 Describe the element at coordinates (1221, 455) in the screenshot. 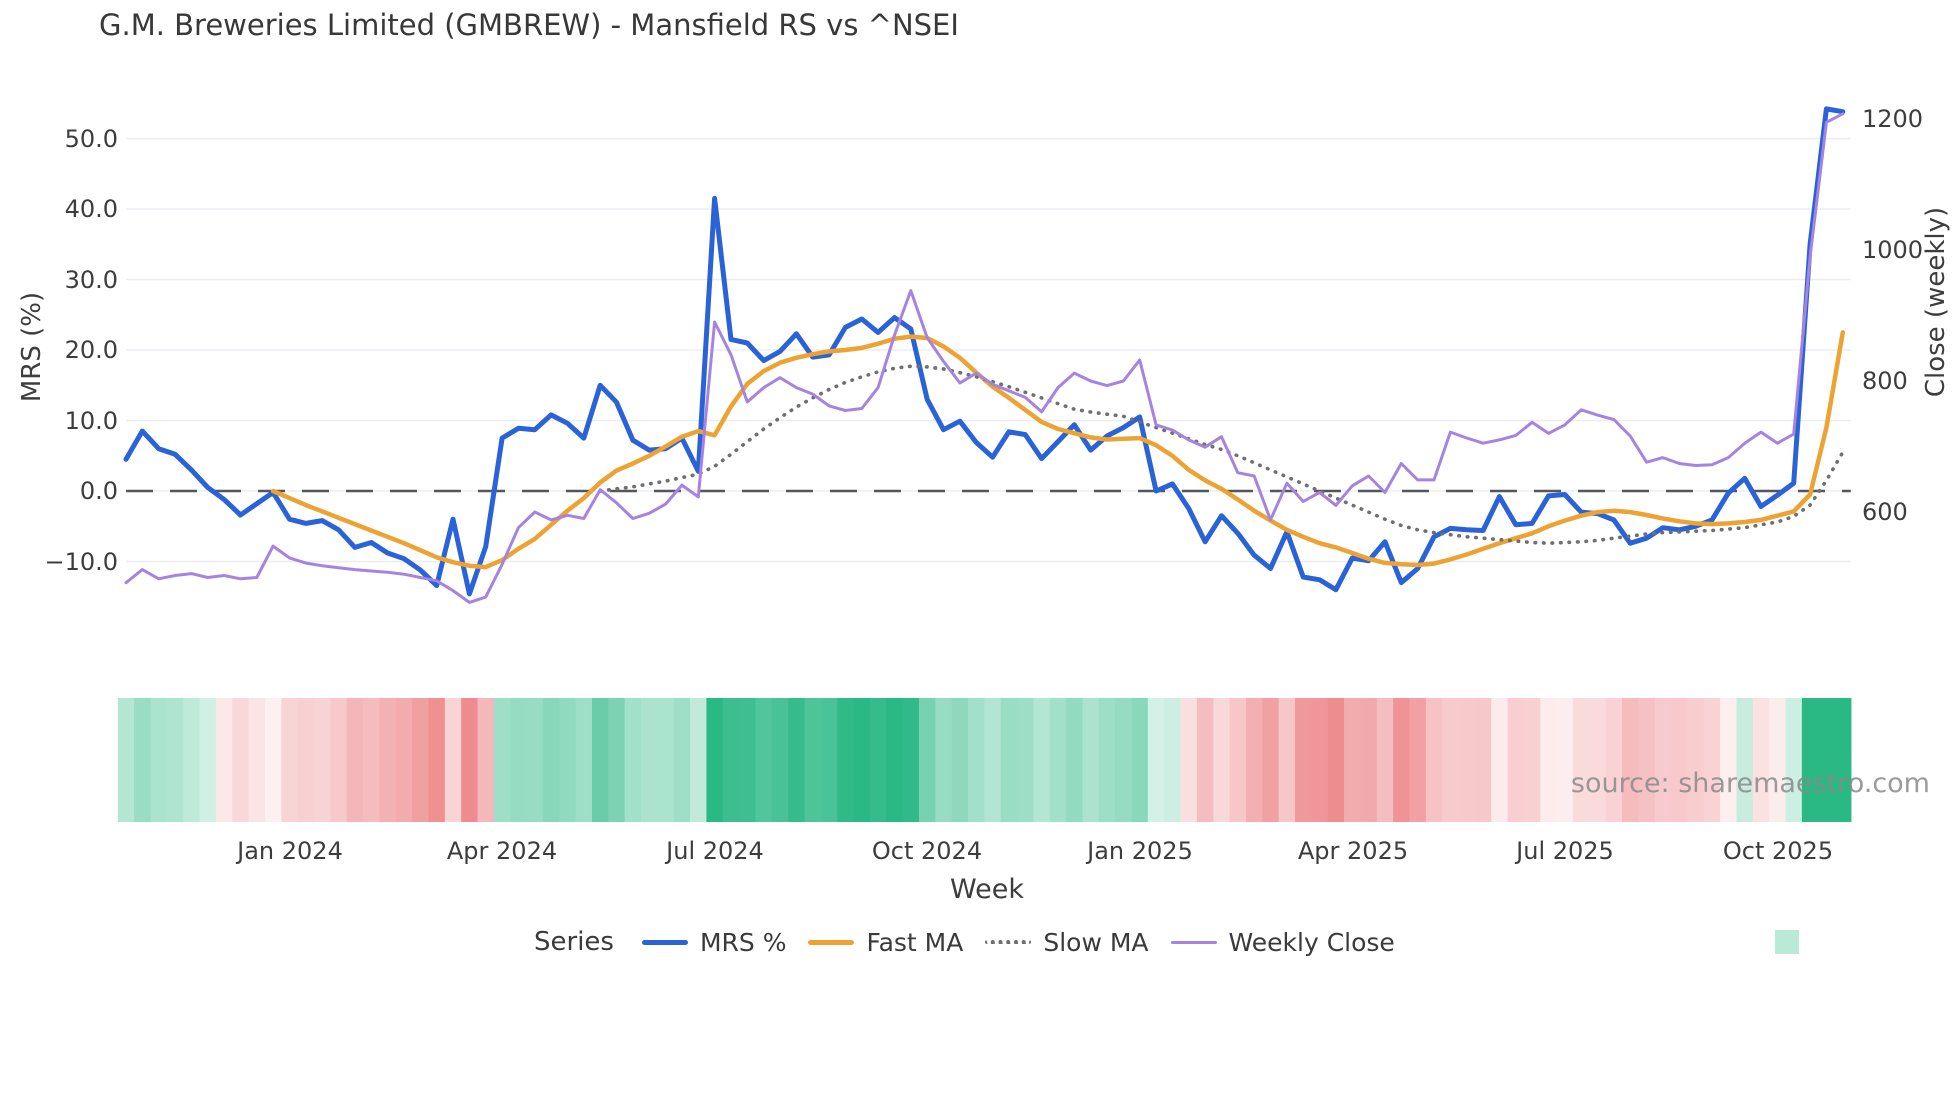

I see `series-line-slow-ma` at that location.